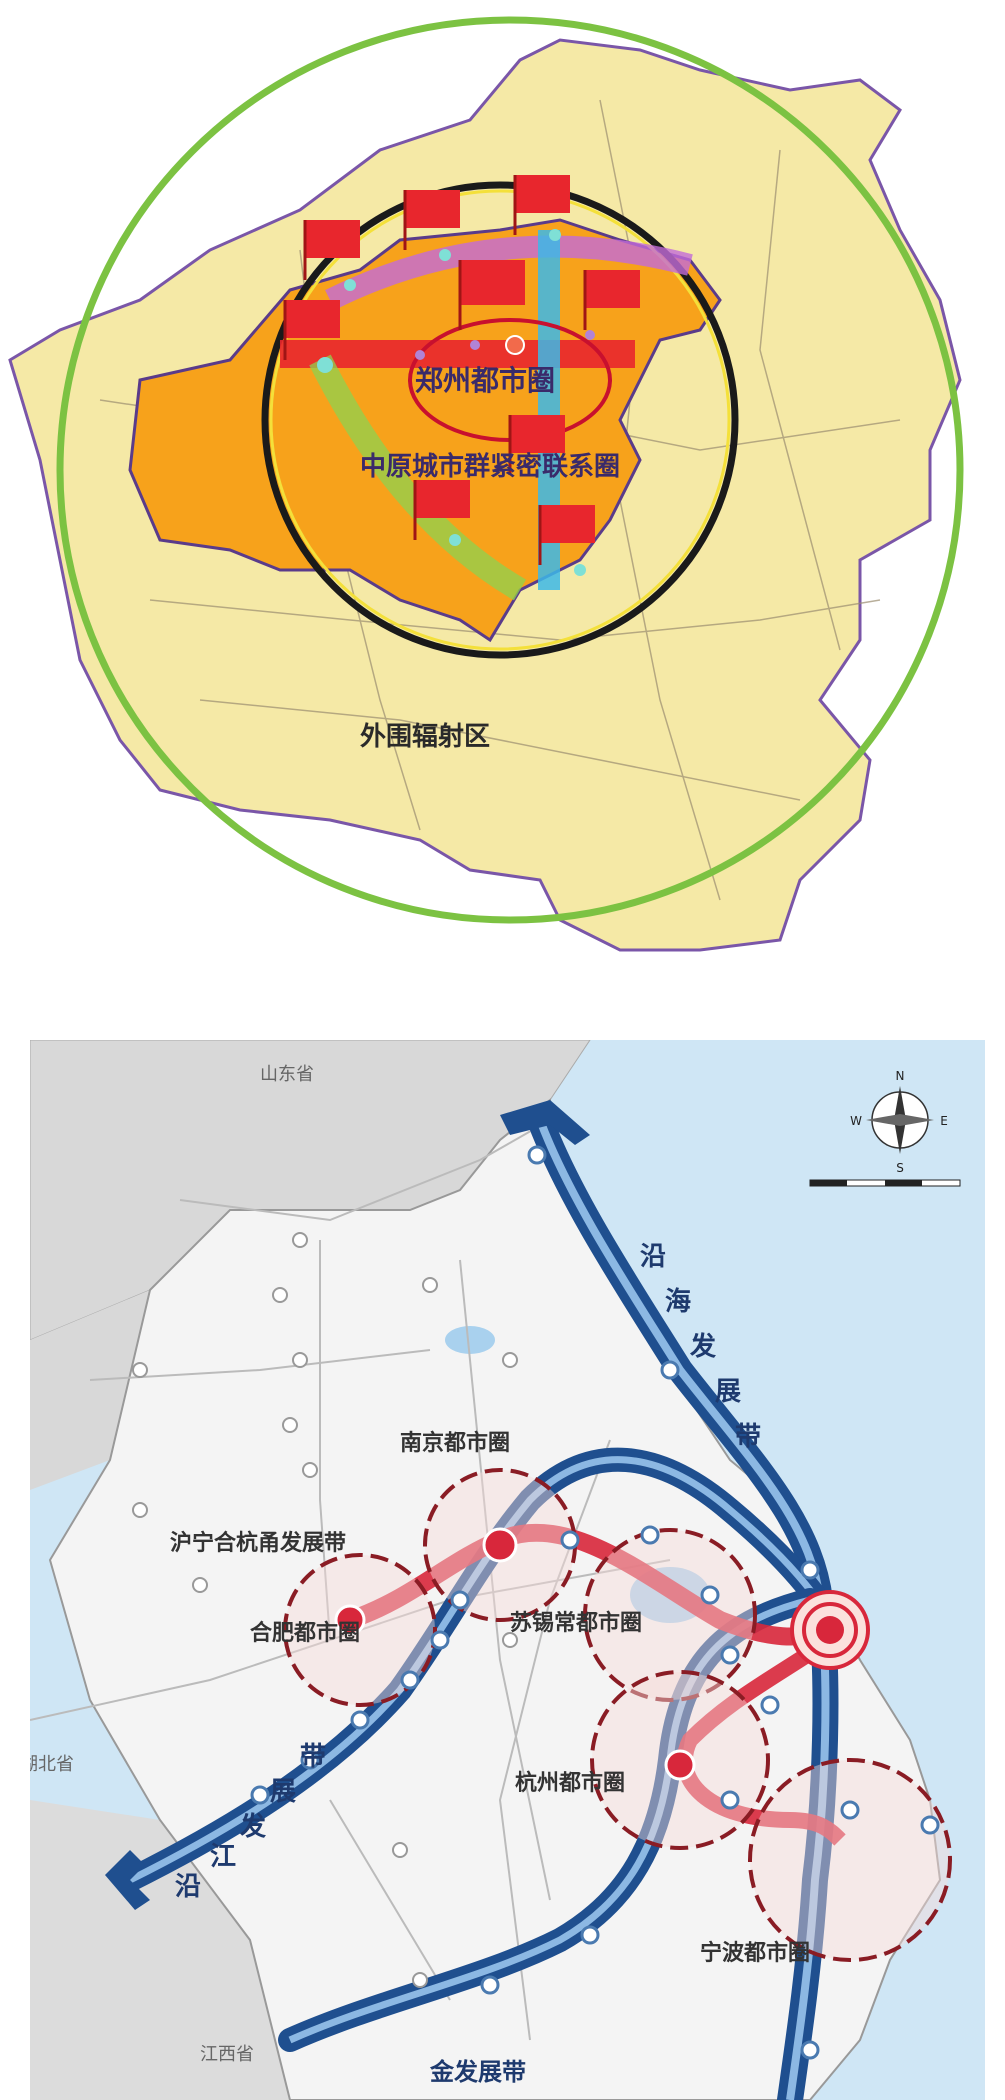 This screenshot has width=1005, height=2100. What do you see at coordinates (470, 1340) in the screenshot?
I see `lake` at bounding box center [470, 1340].